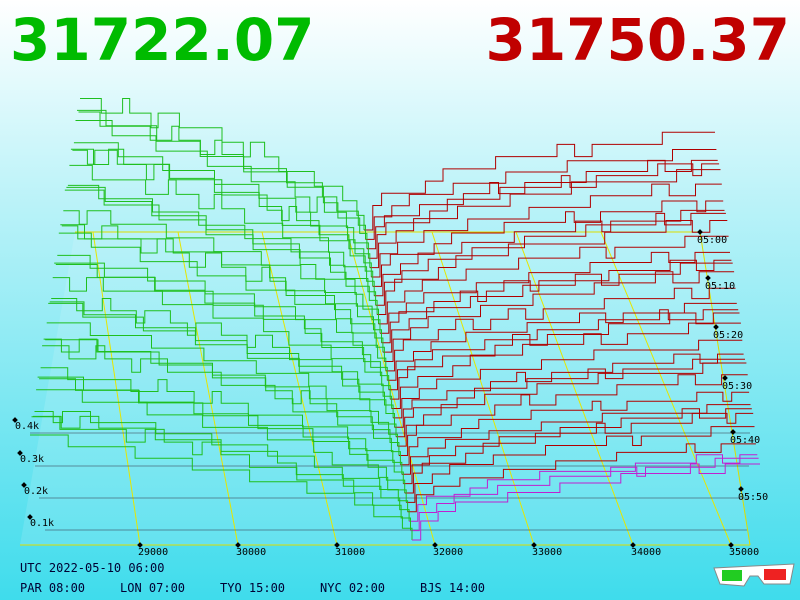  I want to click on glasses-button, so click(754, 575).